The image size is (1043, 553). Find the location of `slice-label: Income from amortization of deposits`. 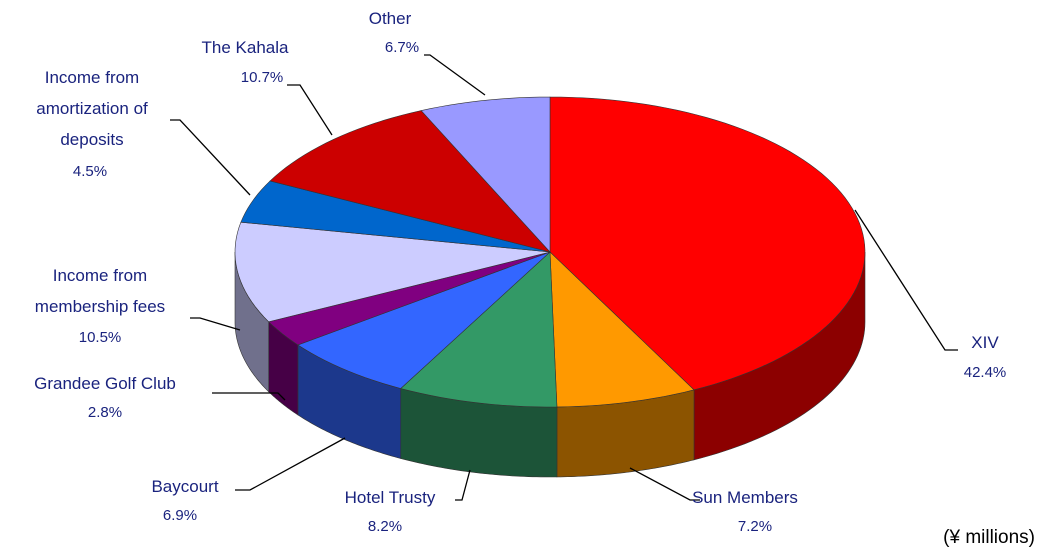

slice-label: Income from amortization of deposits is located at coordinates (92, 108).